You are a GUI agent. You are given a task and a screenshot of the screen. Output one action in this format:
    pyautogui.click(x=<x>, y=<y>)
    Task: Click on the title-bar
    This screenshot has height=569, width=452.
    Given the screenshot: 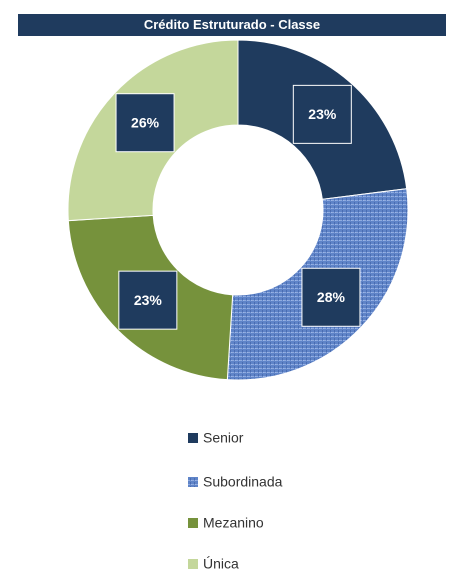 What is the action you would take?
    pyautogui.click(x=232, y=25)
    